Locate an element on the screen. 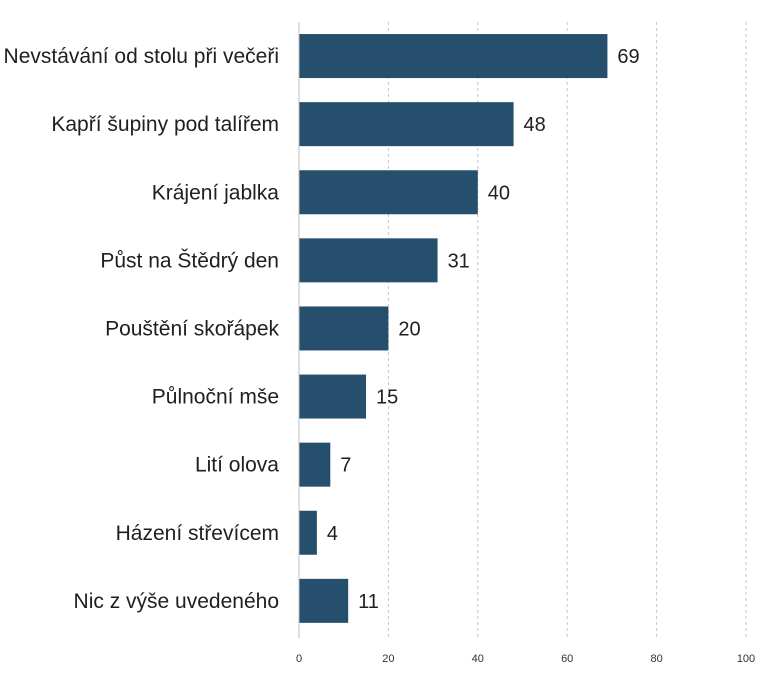 The width and height of the screenshot is (764, 698). category-label: Nevstávání od stolu při večeři is located at coordinates (141, 56).